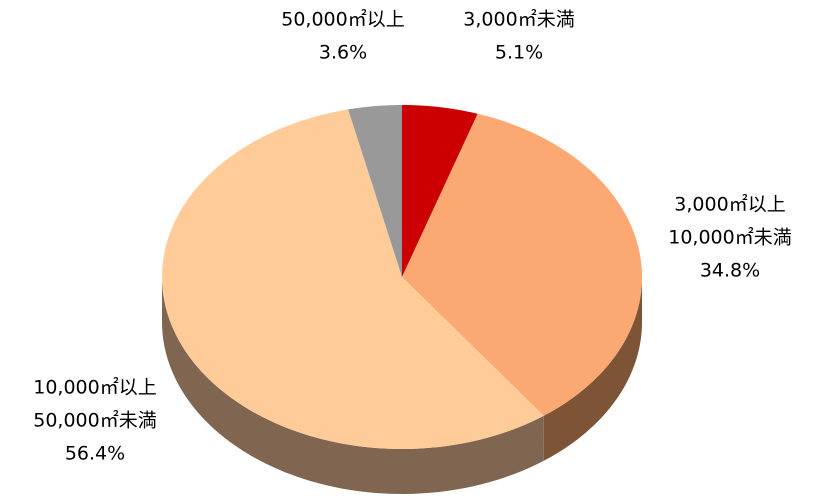  Describe the element at coordinates (94, 420) in the screenshot. I see `slice-label: 50,000㎡未満` at that location.